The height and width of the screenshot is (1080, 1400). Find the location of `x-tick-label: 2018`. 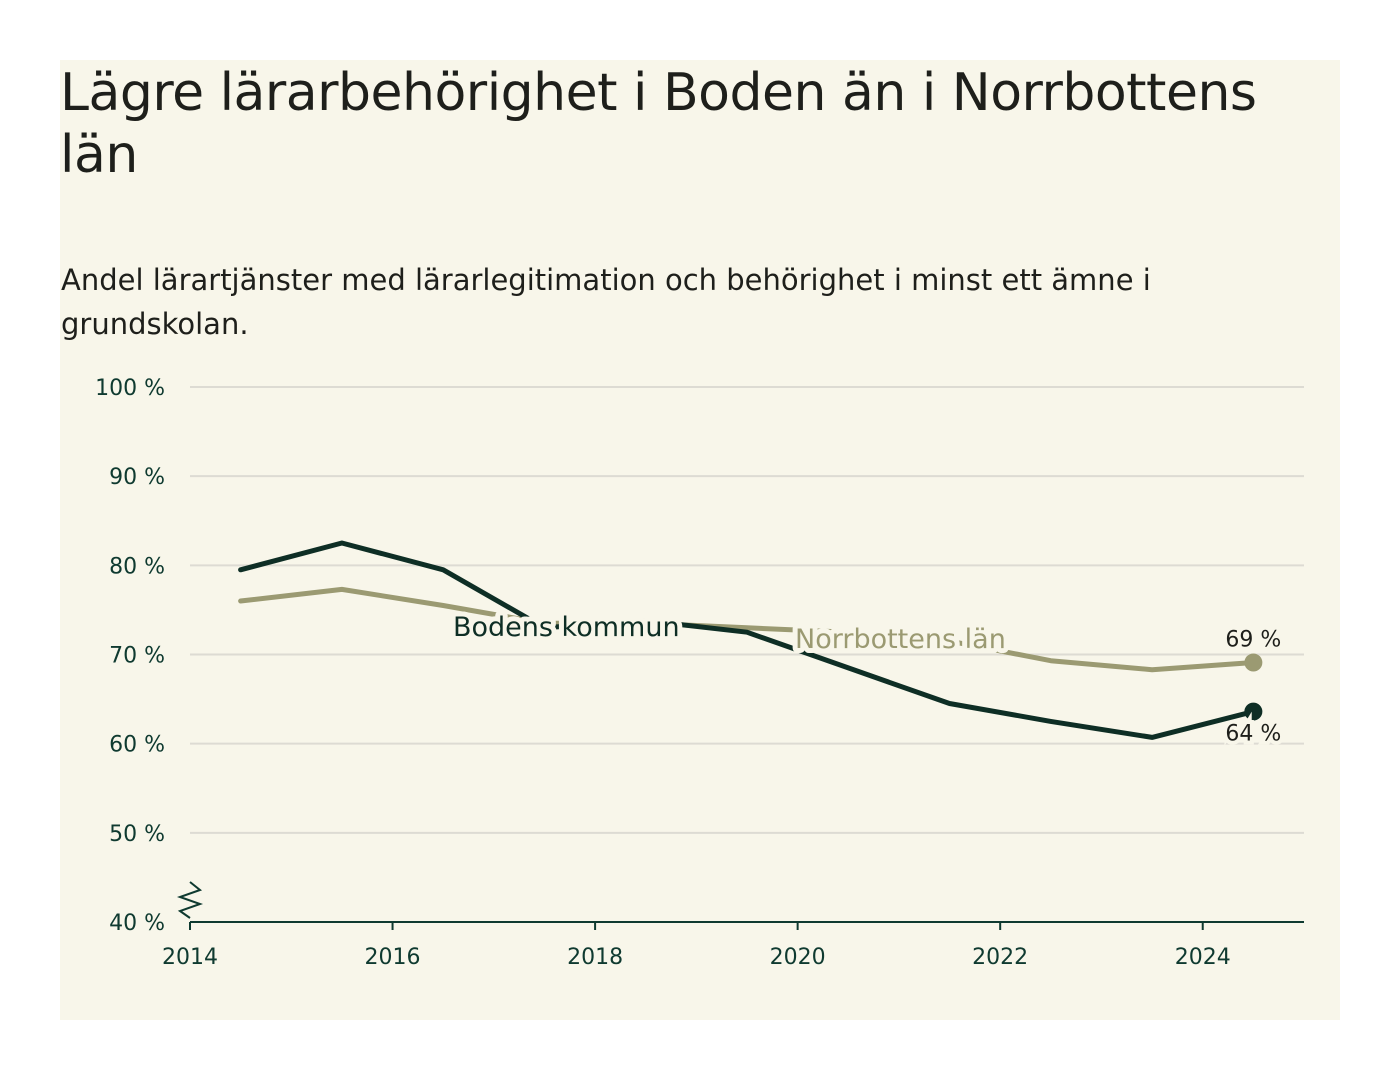

x-tick-label: 2018 is located at coordinates (595, 957).